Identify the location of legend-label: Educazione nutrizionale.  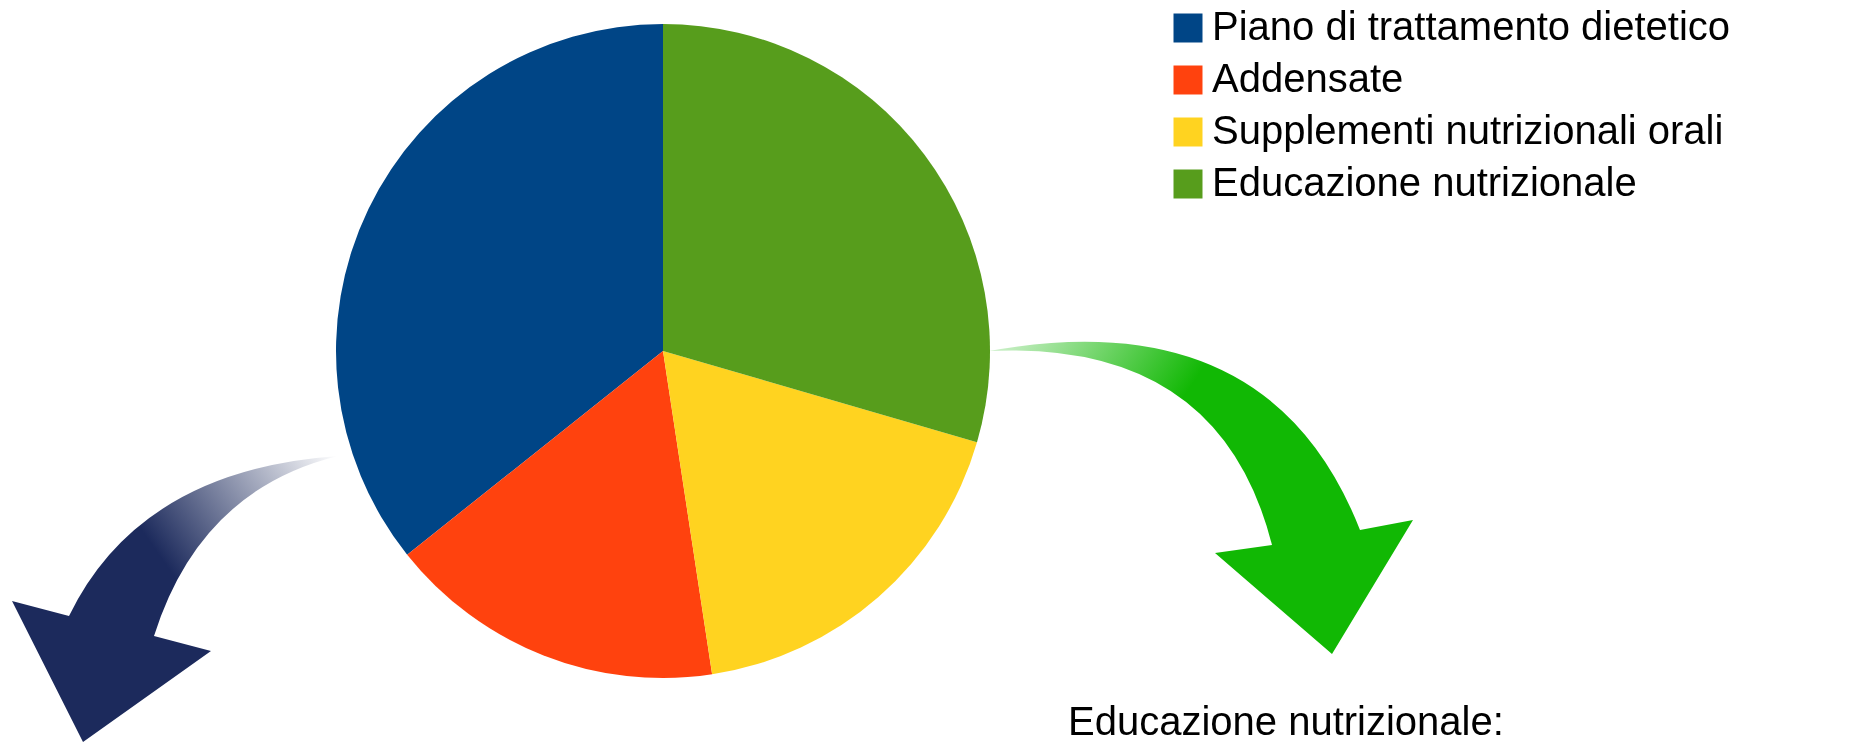
(1424, 182).